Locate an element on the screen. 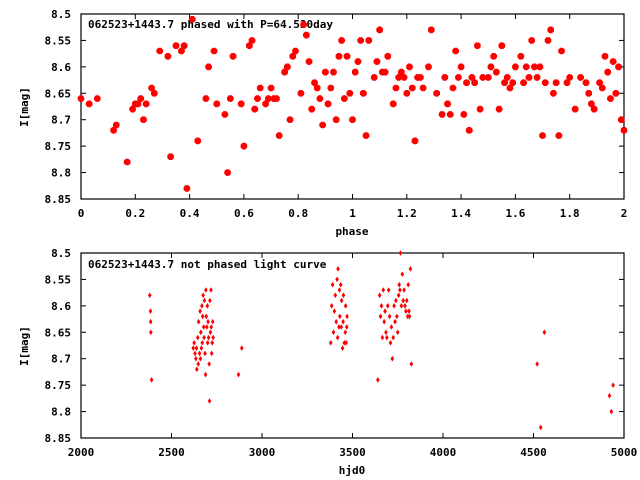 The height and width of the screenshot is (480, 640). phased-y-axis-label: I[mag] is located at coordinates (24, 107).